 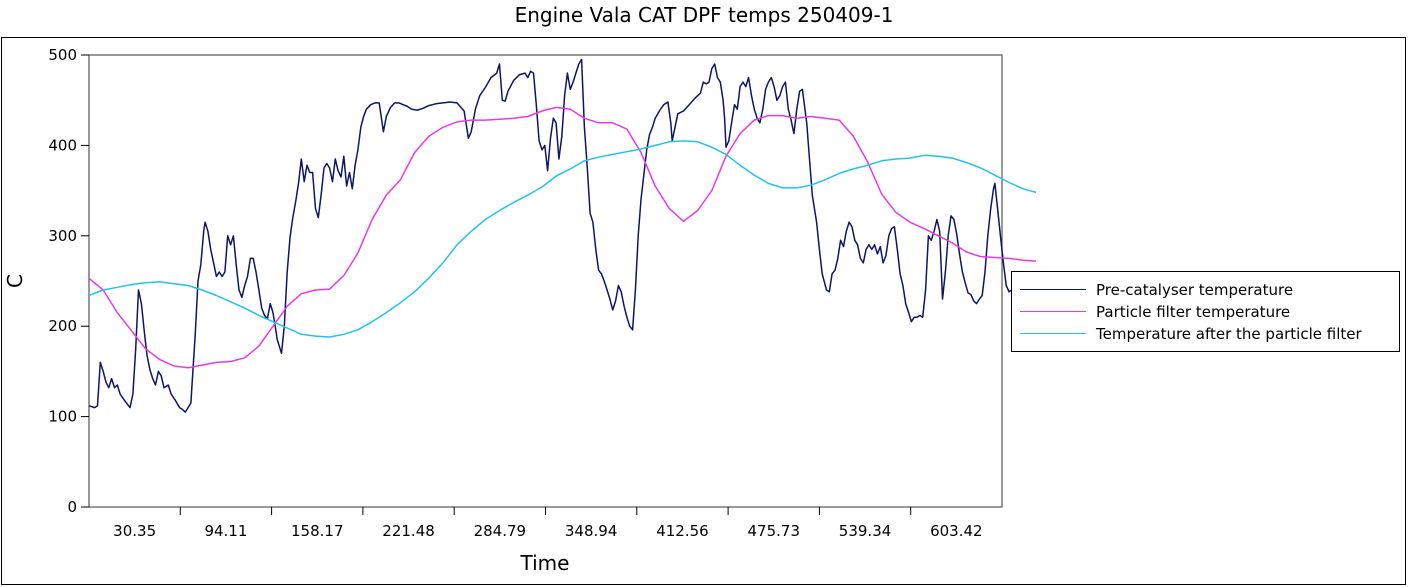 What do you see at coordinates (1053, 333) in the screenshot?
I see `legend-swatch-after-filter` at bounding box center [1053, 333].